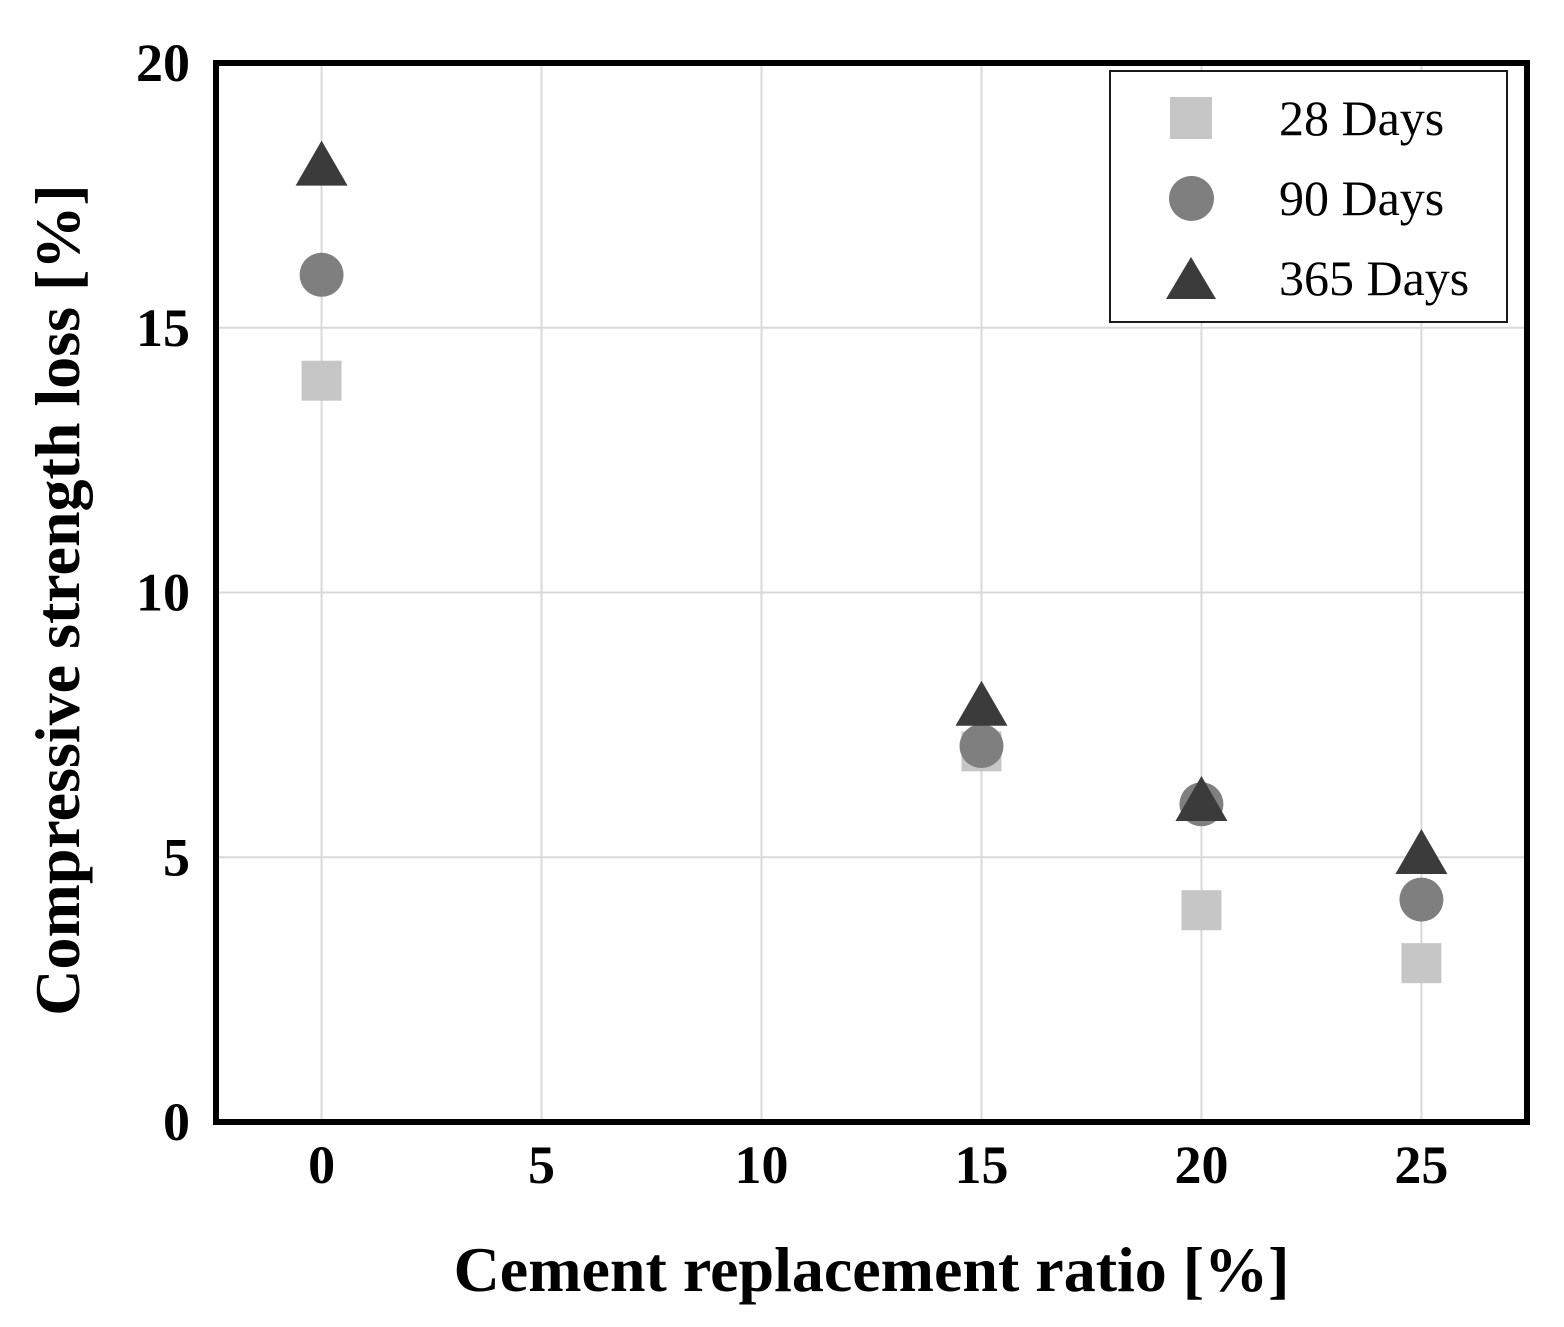 The width and height of the screenshot is (1564, 1327). Describe the element at coordinates (541, 1165) in the screenshot. I see `x-tick-label: 5` at that location.